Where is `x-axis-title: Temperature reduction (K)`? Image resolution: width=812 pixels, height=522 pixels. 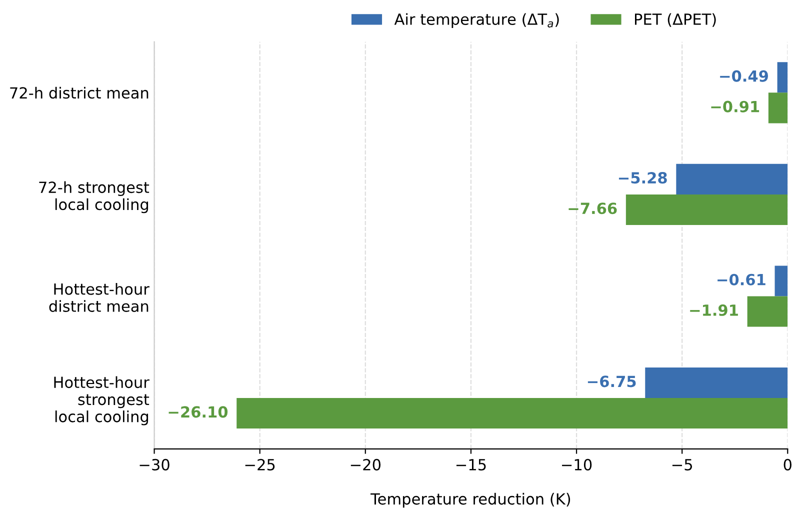
x-axis-title: Temperature reduction (K) is located at coordinates (470, 500).